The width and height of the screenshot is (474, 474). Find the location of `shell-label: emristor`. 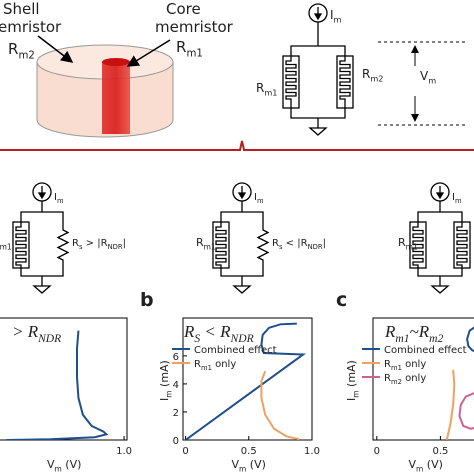

shell-label: emristor is located at coordinates (31, 27).